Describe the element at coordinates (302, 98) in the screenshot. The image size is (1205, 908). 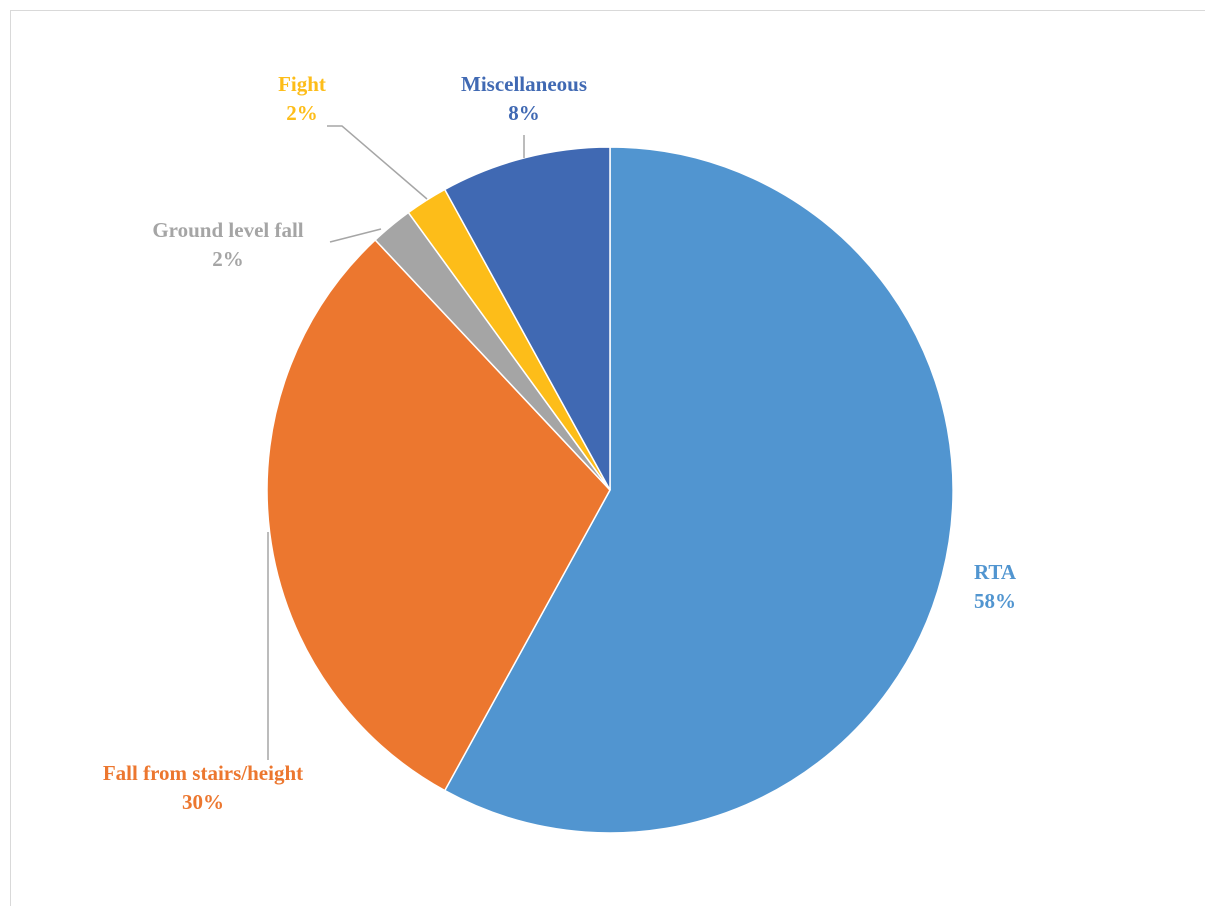
I see `data-label-fight: Fight 2%` at that location.